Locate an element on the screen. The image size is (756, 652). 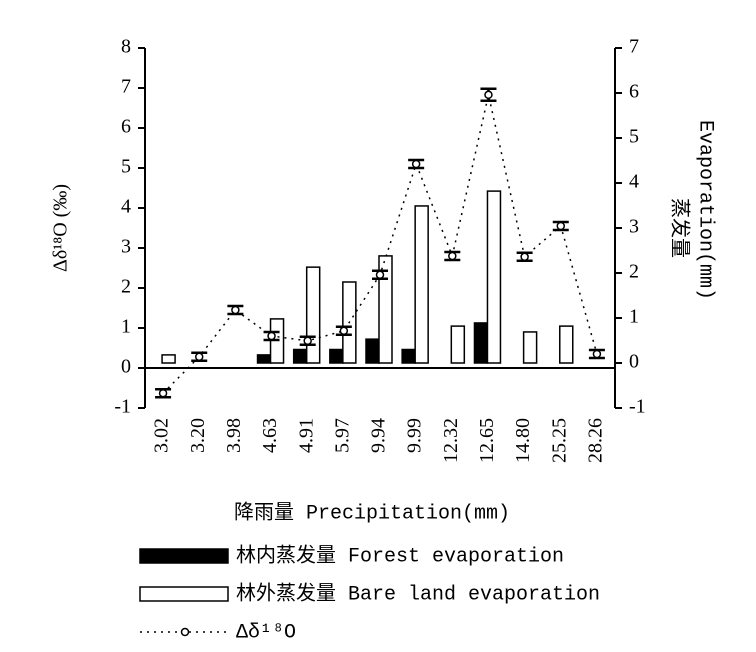
y2-tick-label: 7 is located at coordinates (634, 47).